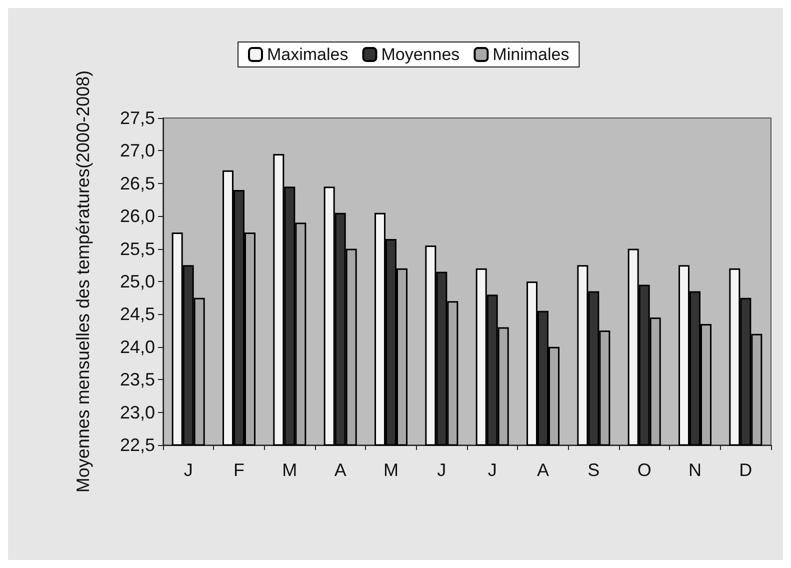 This screenshot has width=791, height=568. Describe the element at coordinates (307, 54) in the screenshot. I see `legend-label: Maximales` at that location.